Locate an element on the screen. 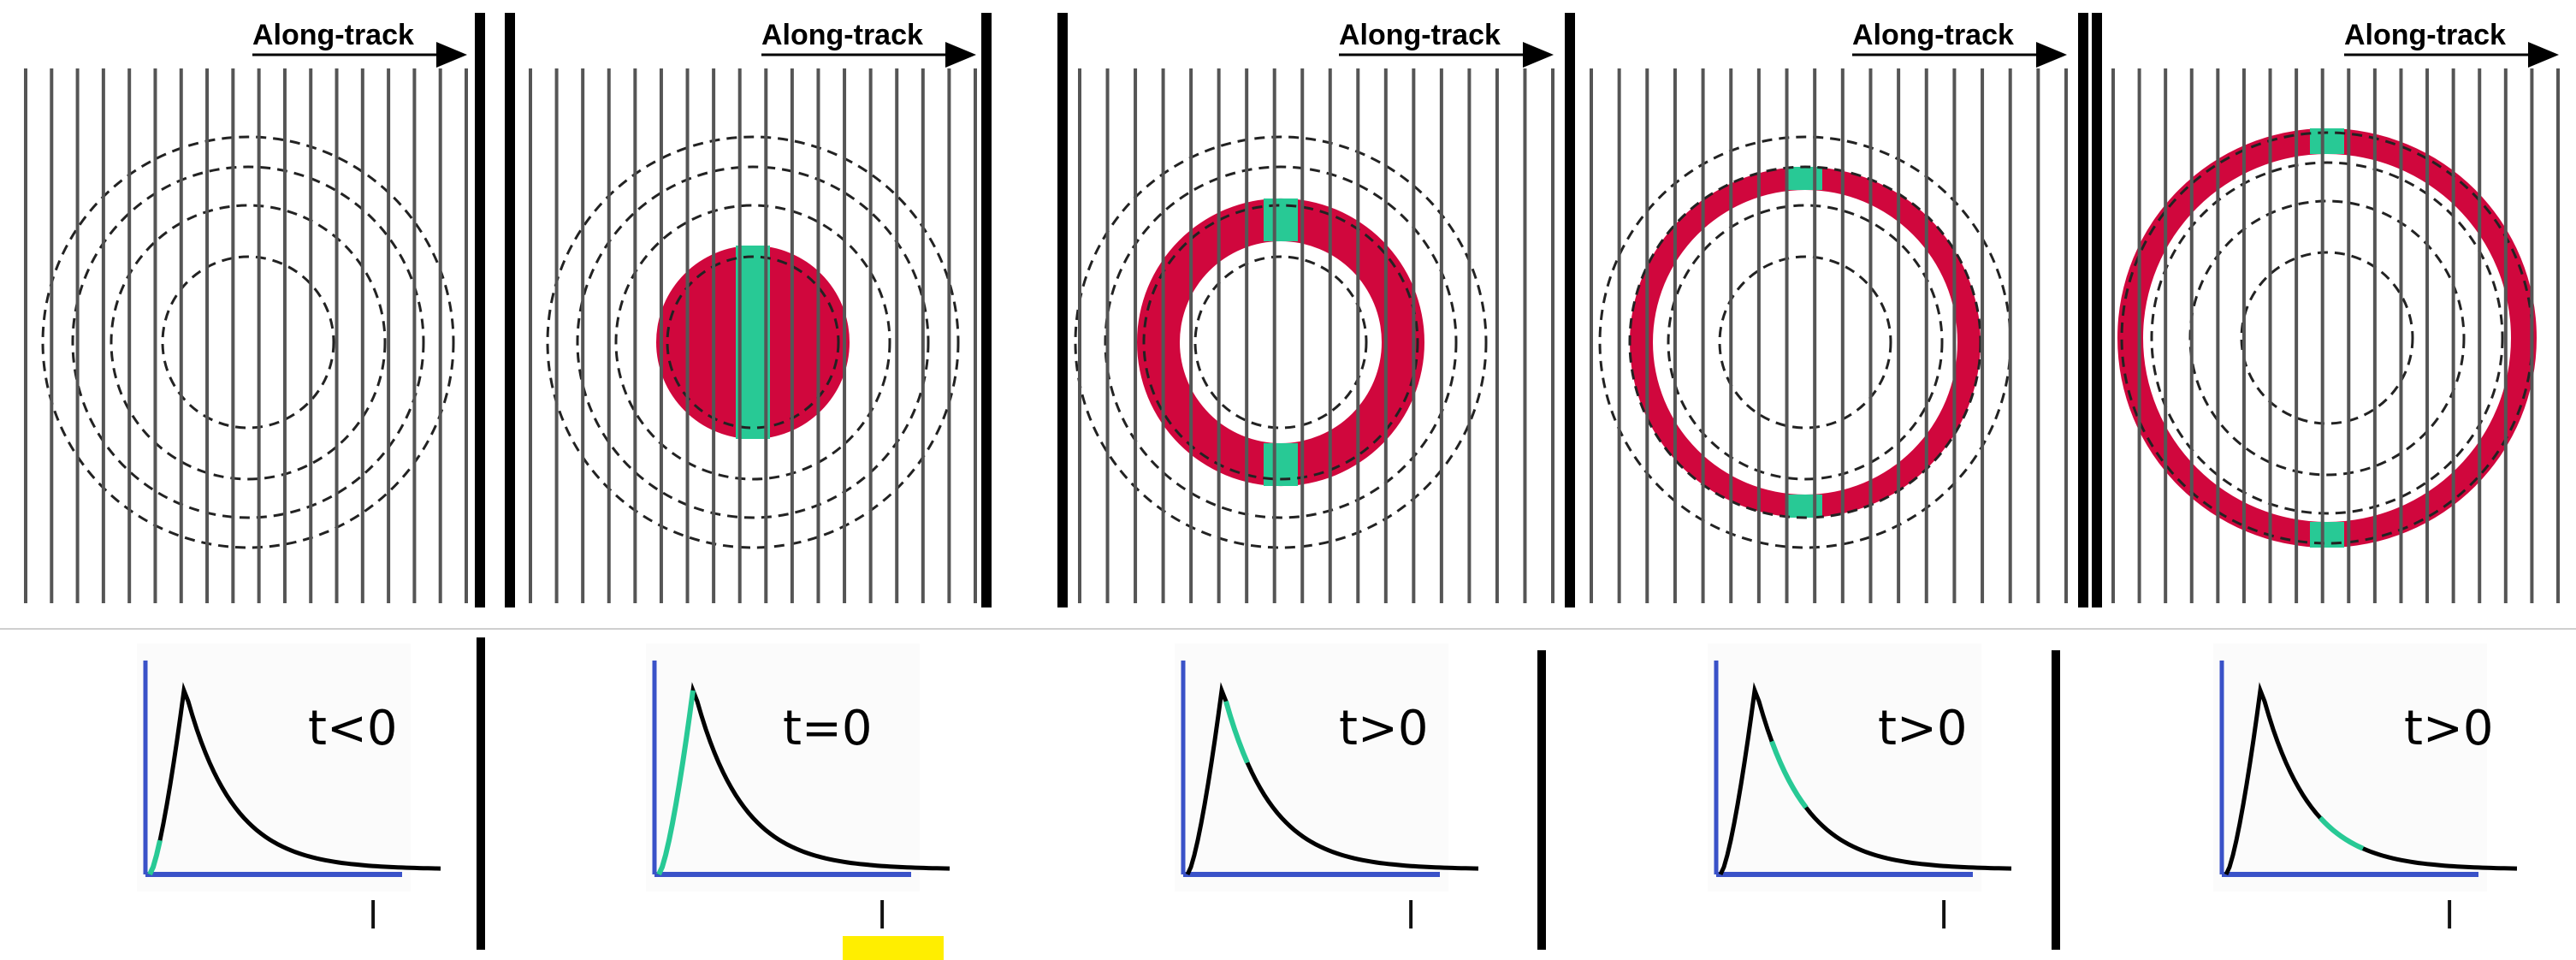  panel-3: Along-track is located at coordinates (1314, 311).